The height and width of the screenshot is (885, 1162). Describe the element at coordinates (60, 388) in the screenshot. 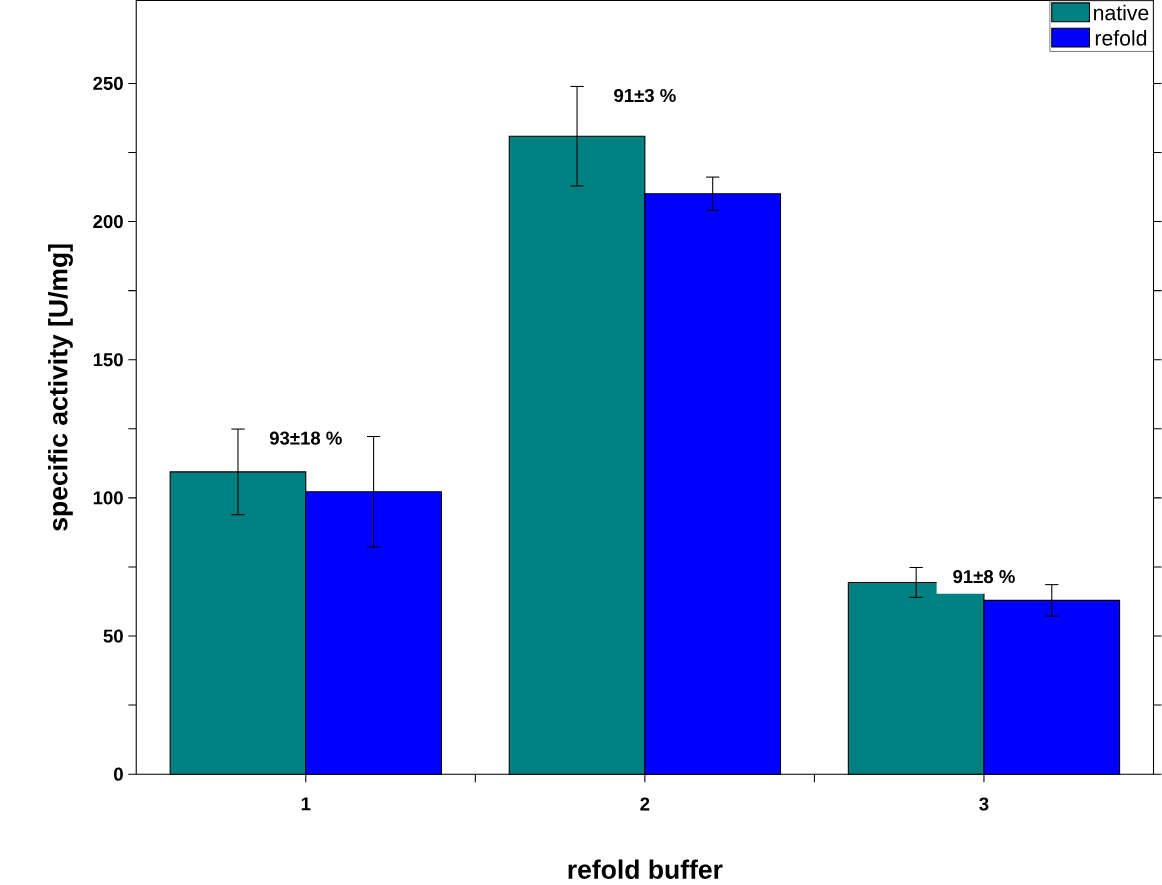

I see `y-axis-title: specific activity [U/mg]` at that location.